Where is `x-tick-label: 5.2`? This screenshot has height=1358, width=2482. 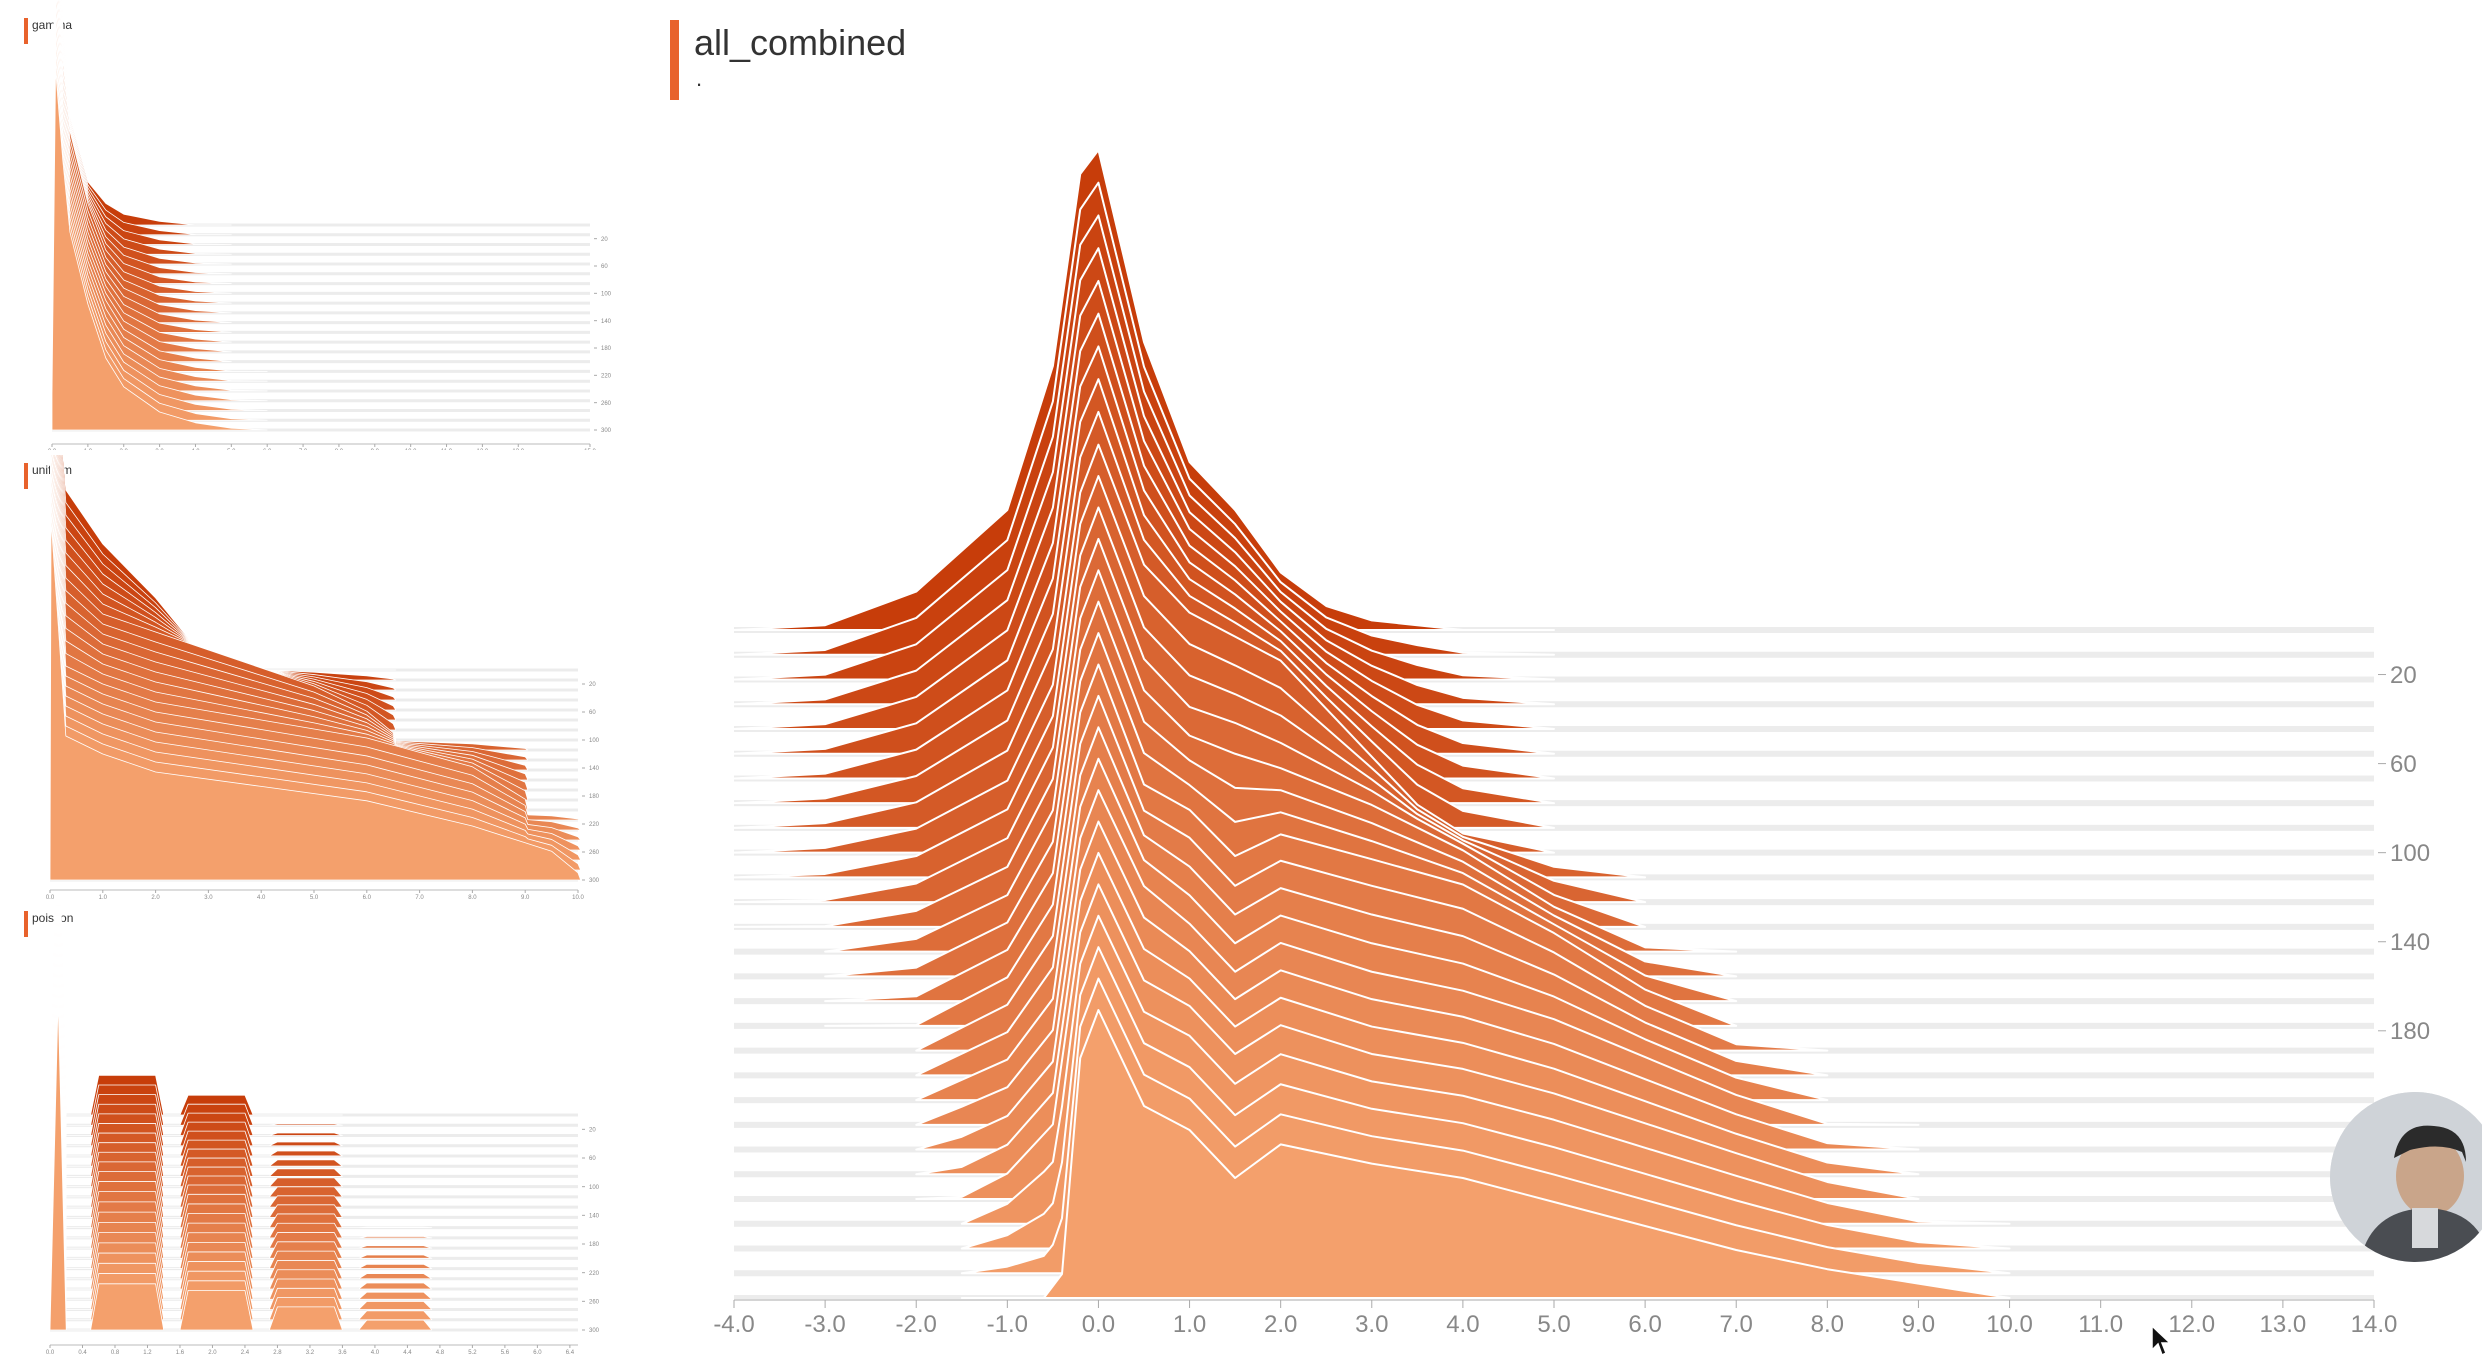
x-tick-label: 5.2 is located at coordinates (472, 1353).